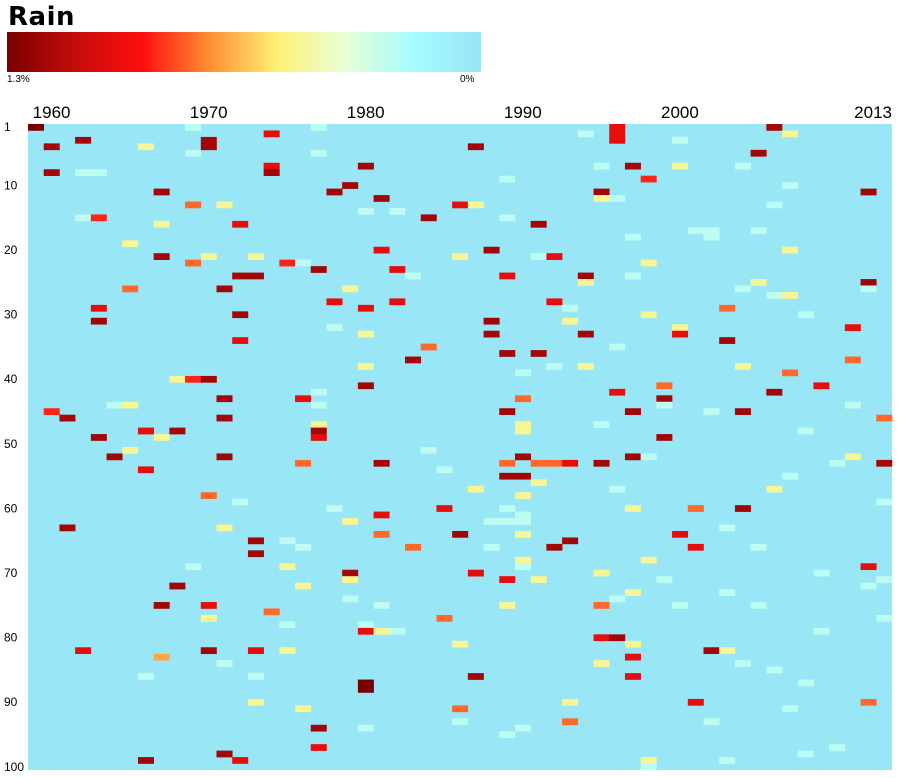 Image resolution: width=900 pixels, height=778 pixels. What do you see at coordinates (11, 508) in the screenshot?
I see `y-tick-label: 60` at bounding box center [11, 508].